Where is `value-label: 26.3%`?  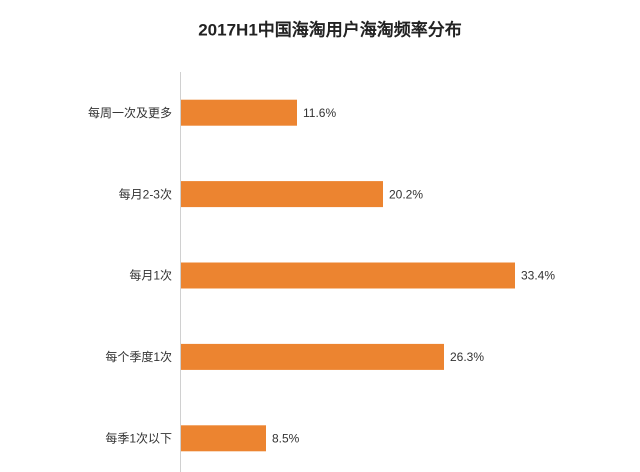
value-label: 26.3% is located at coordinates (467, 357).